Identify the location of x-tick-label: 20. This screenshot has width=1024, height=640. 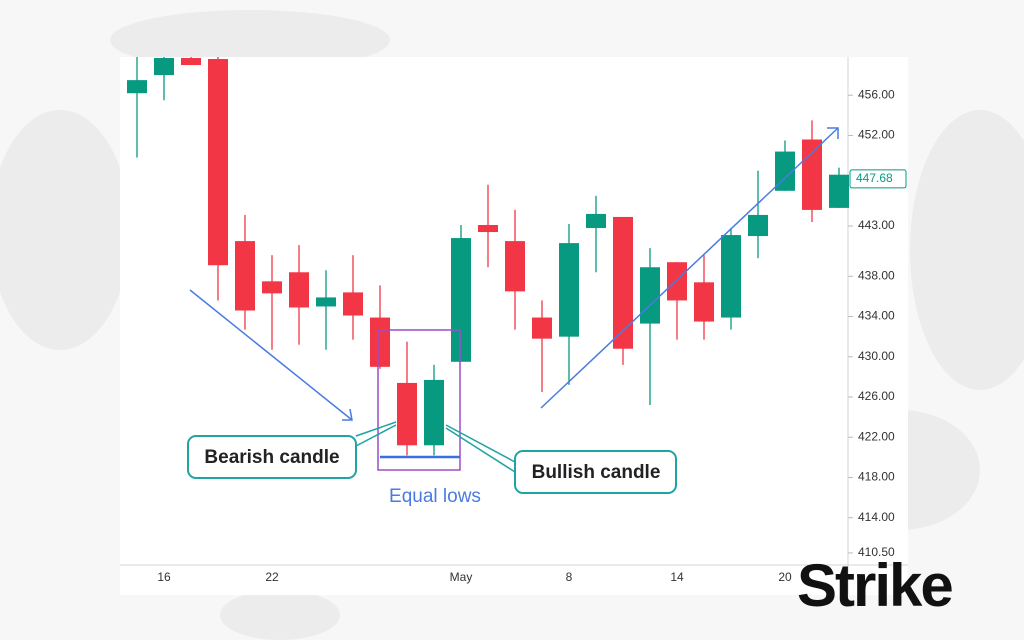
(785, 577).